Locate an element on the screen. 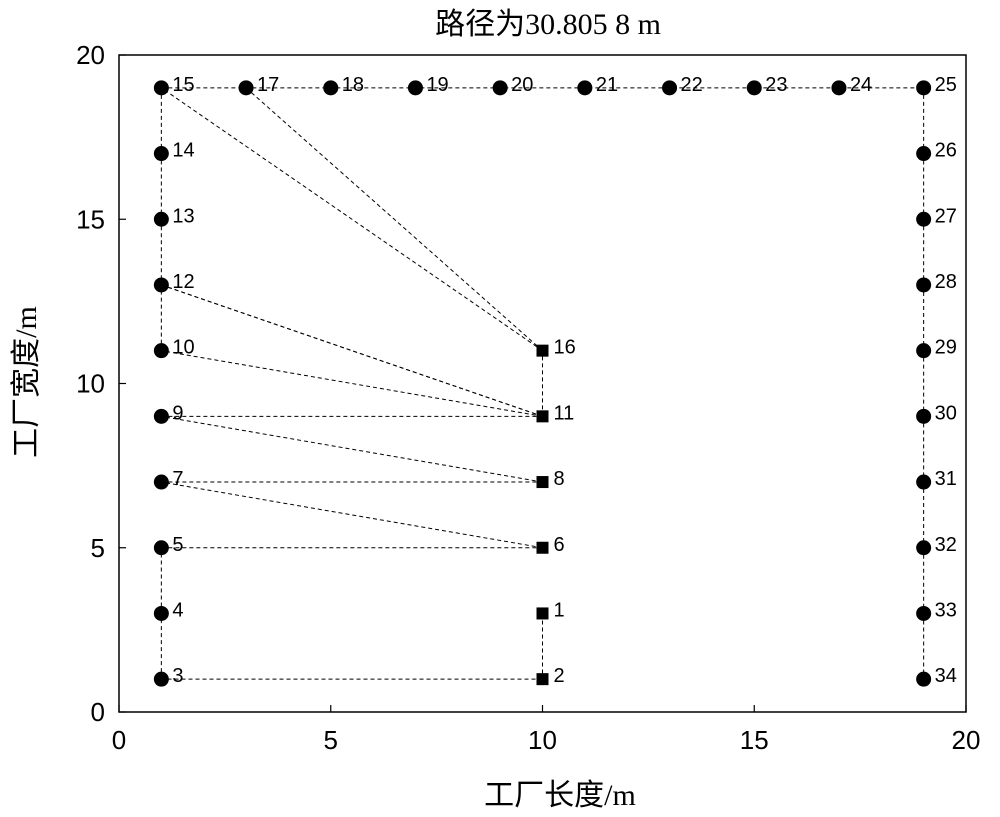 This screenshot has height=817, width=1000. point-label-12: 12 is located at coordinates (183, 282).